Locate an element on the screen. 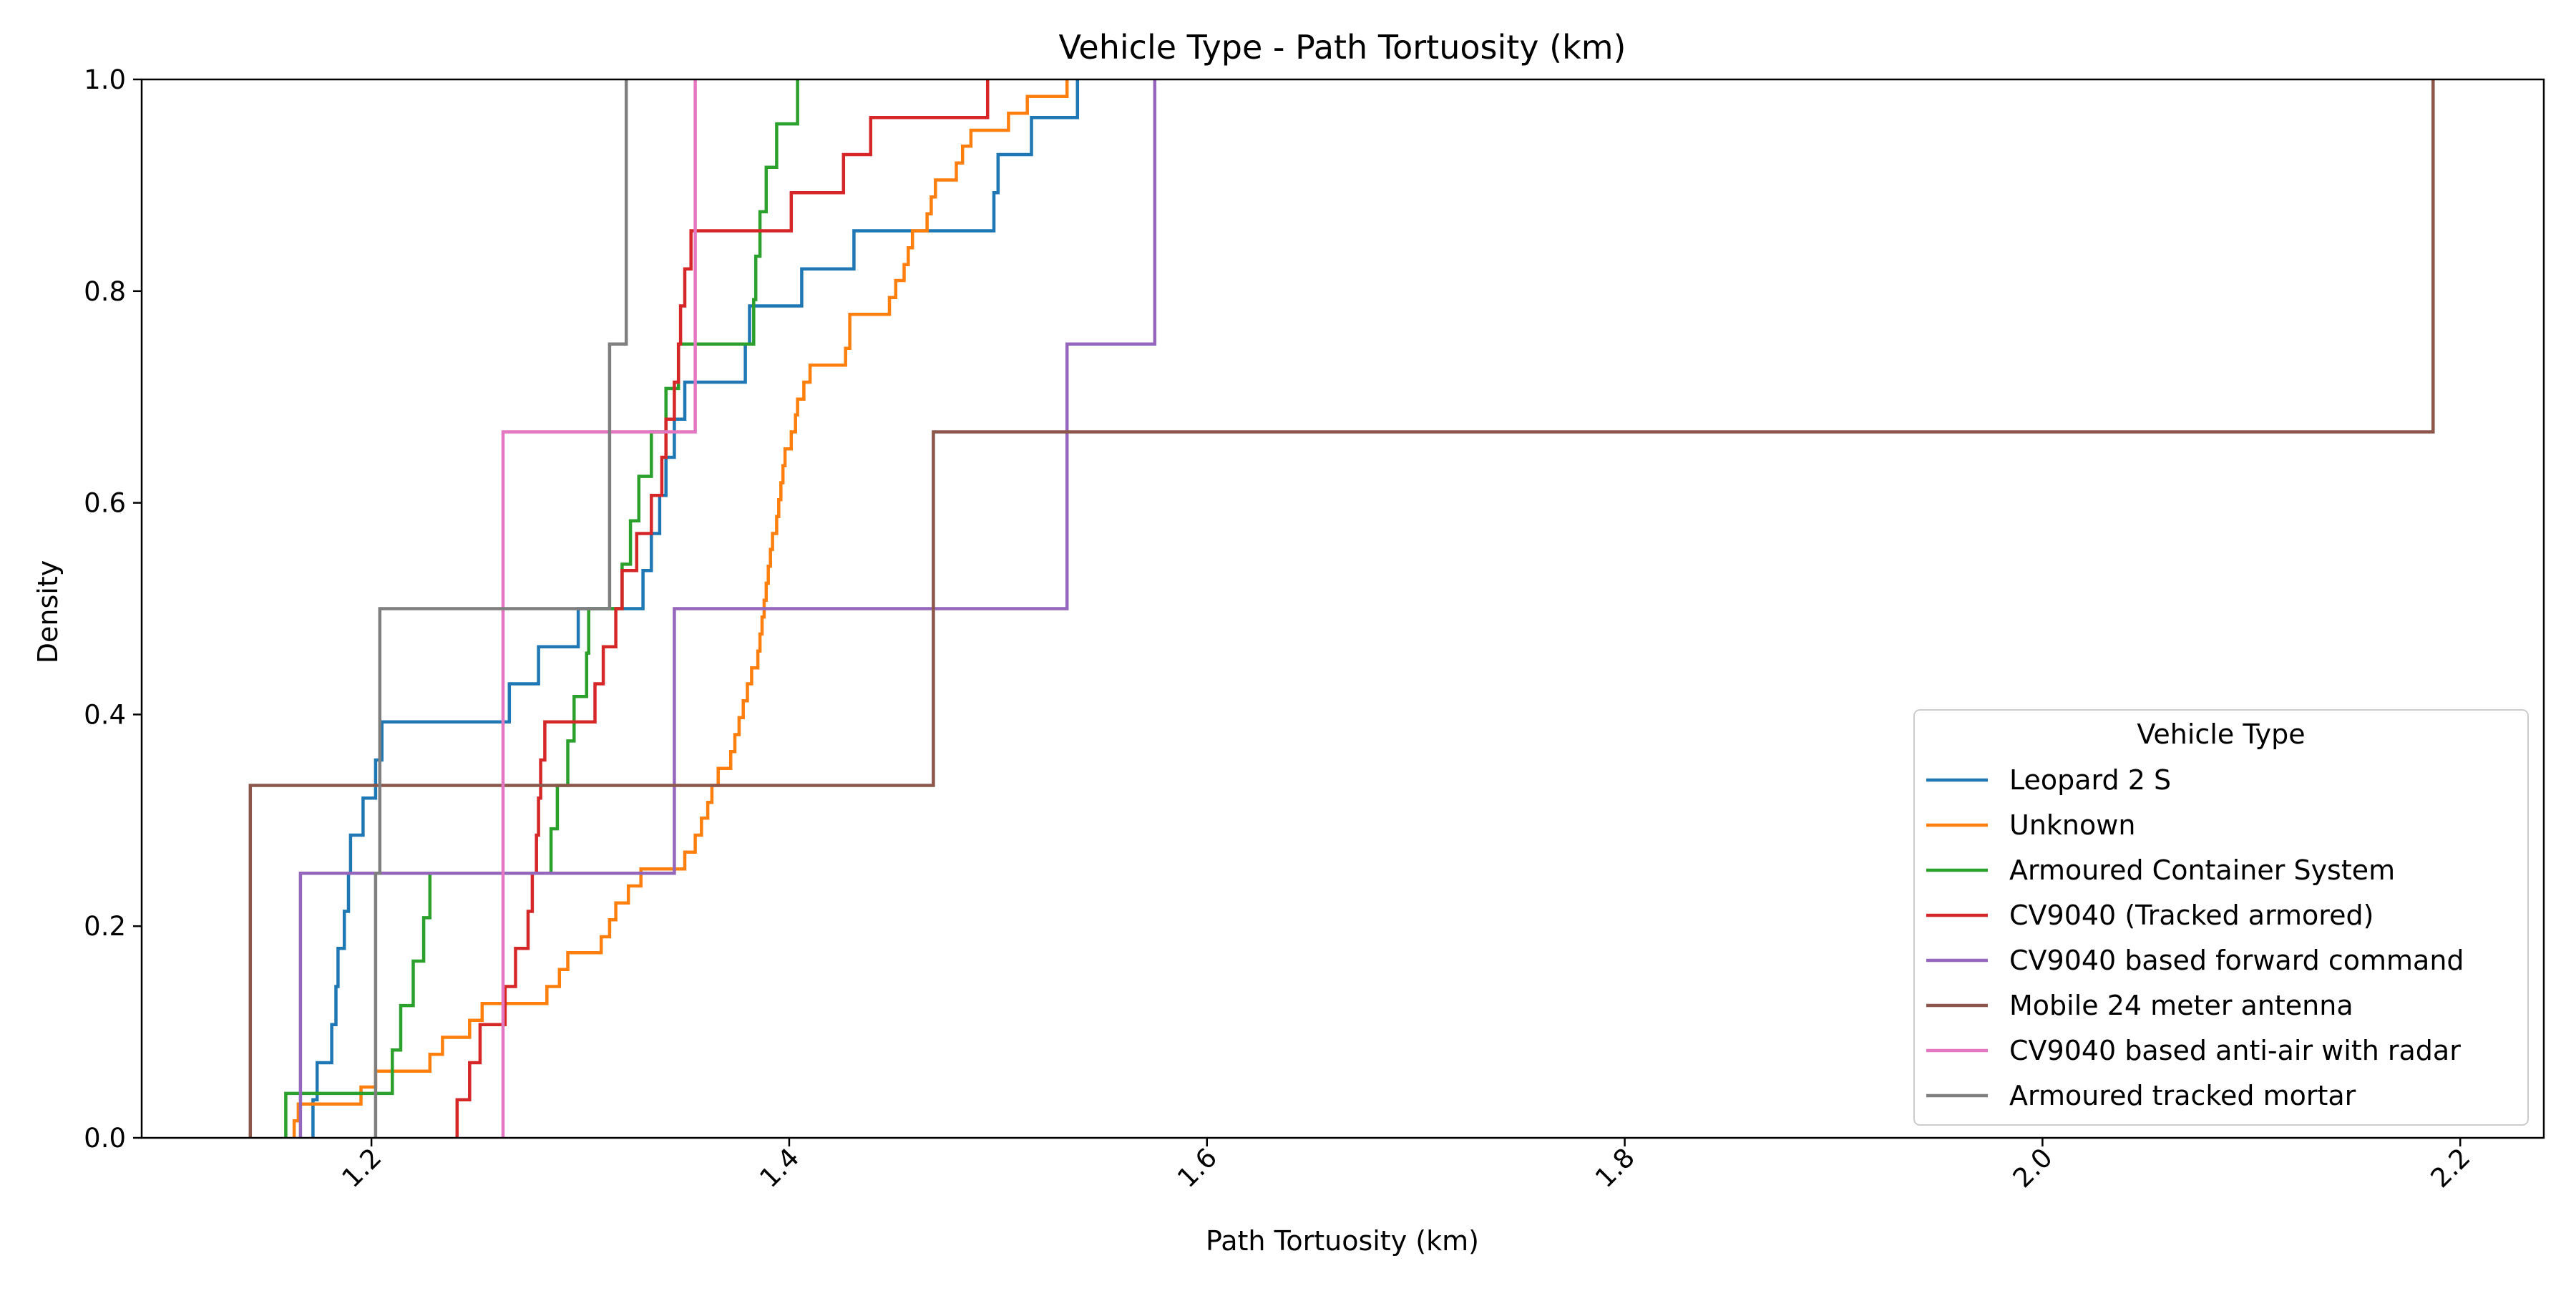  chart-title: Vehicle Type - Path Tortuosity (km) is located at coordinates (1342, 47).